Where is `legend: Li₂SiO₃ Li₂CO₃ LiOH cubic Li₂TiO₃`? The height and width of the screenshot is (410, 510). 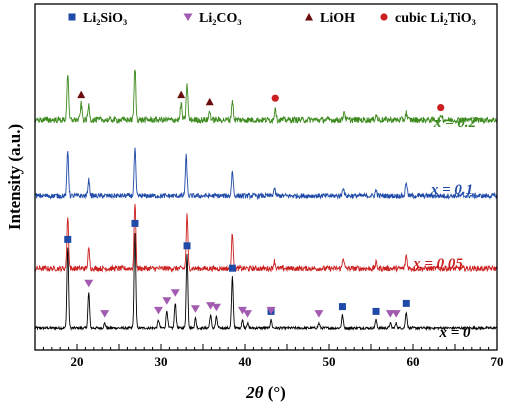 legend: Li₂SiO₃ Li₂CO₃ LiOH cubic Li₂TiO₃ is located at coordinates (272, 18).